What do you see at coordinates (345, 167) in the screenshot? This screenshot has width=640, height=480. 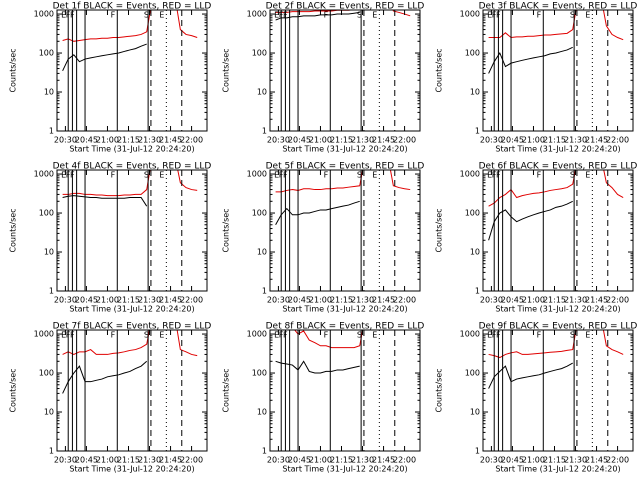 I see `chart-title: Det 5f BLACK = Events, RED = LLD` at bounding box center [345, 167].